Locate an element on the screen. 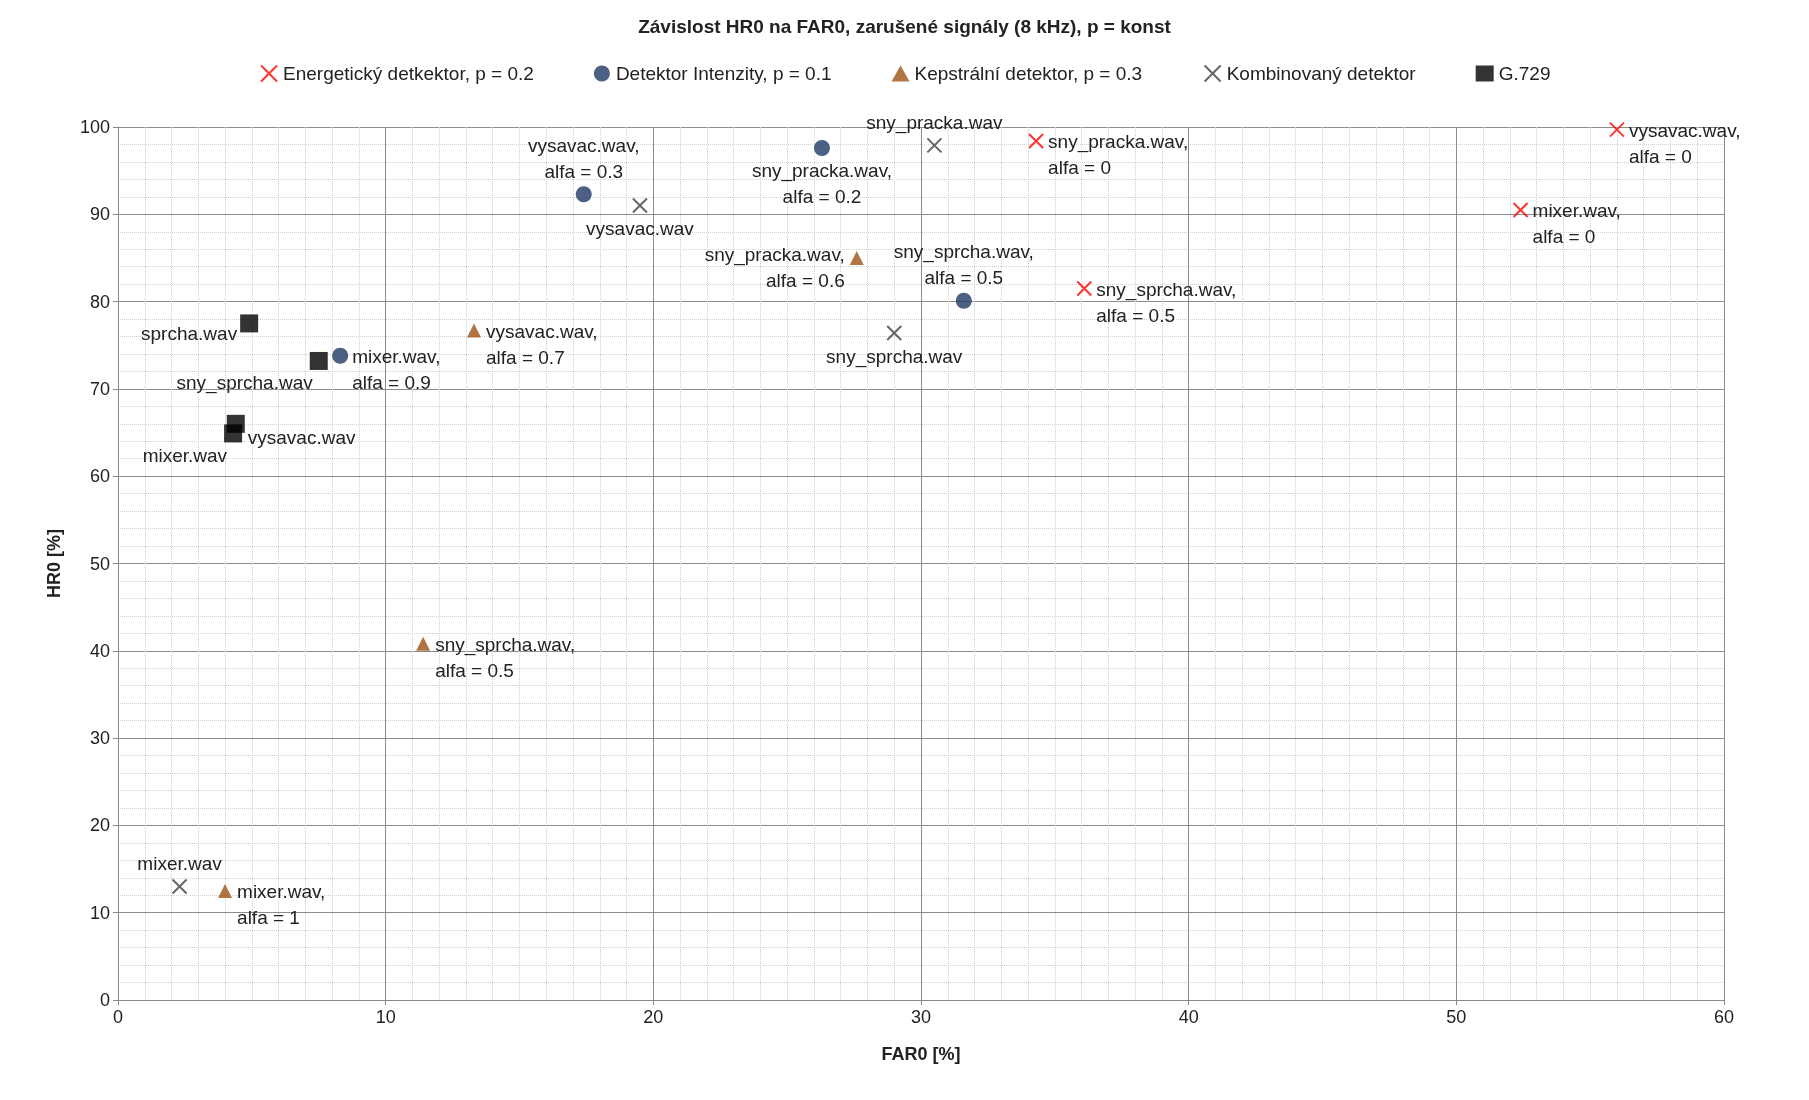 The image size is (1809, 1100). annotation: sny_pracka.wav, alfa = 0.6 is located at coordinates (774, 268).